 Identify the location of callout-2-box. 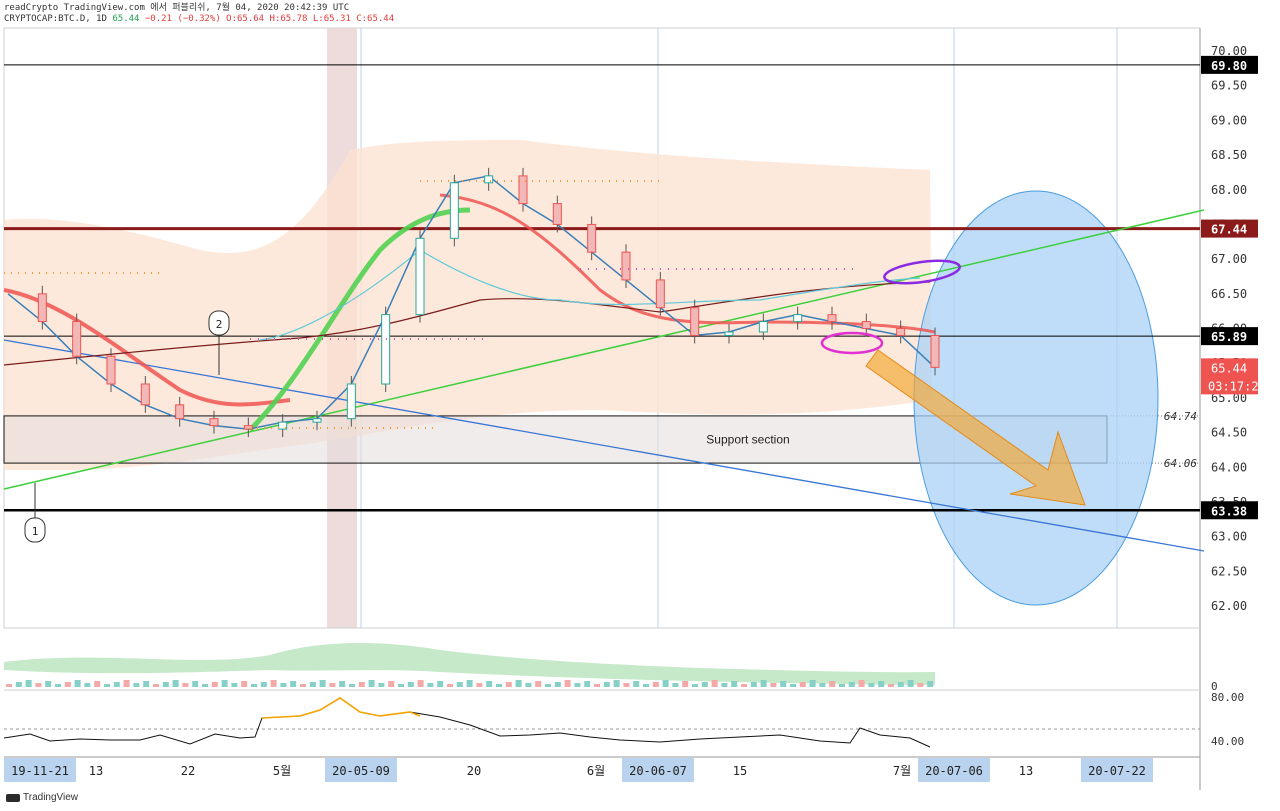
(219, 323).